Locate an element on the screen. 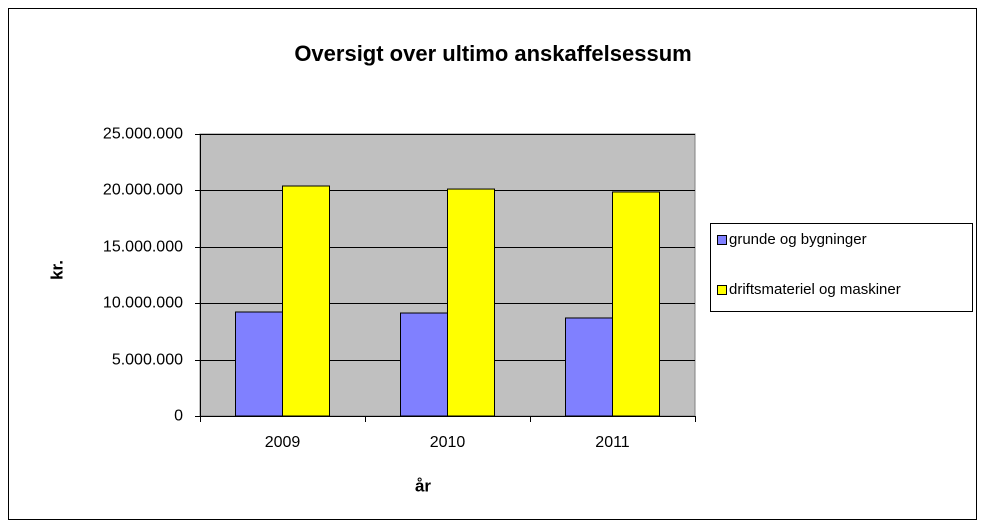 The width and height of the screenshot is (984, 530). chart-title: Oversigt over ultimo anskaffelsessum is located at coordinates (492, 53).